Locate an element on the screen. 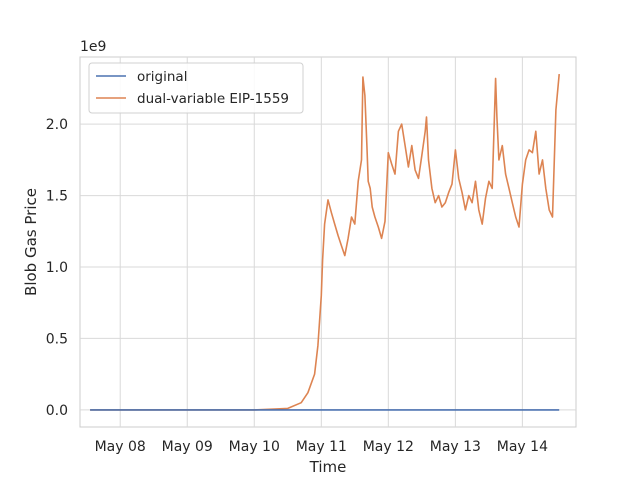  x-tick-label: May 09 is located at coordinates (187, 447).